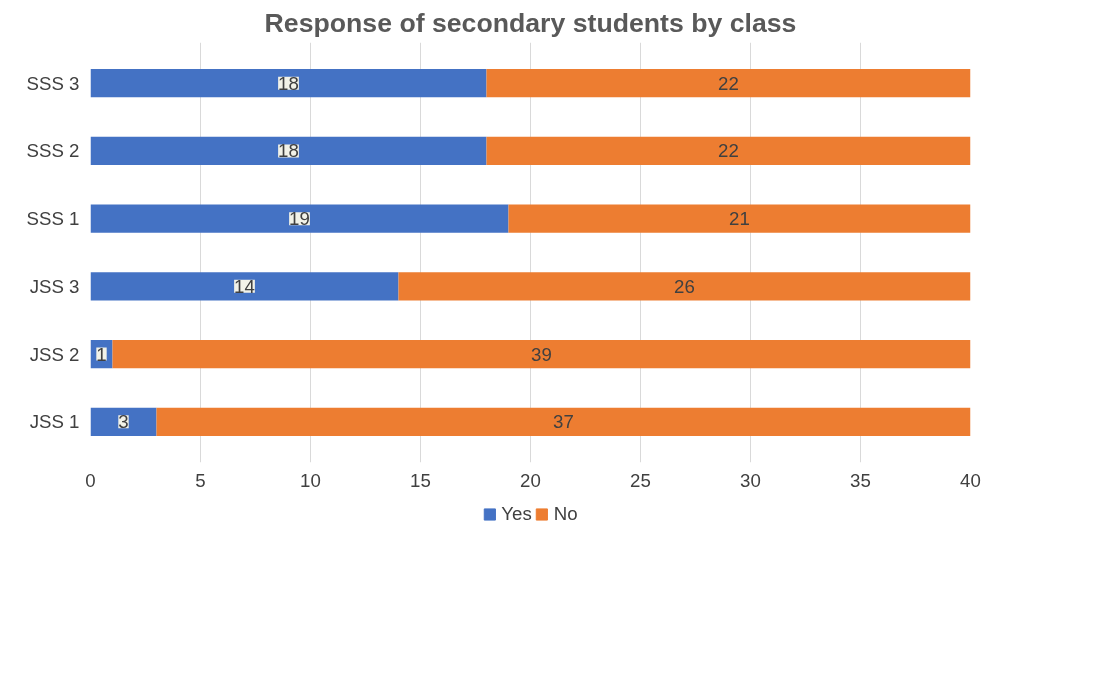 The width and height of the screenshot is (1103, 688). Describe the element at coordinates (750, 480) in the screenshot. I see `x-tick-label: 30` at that location.